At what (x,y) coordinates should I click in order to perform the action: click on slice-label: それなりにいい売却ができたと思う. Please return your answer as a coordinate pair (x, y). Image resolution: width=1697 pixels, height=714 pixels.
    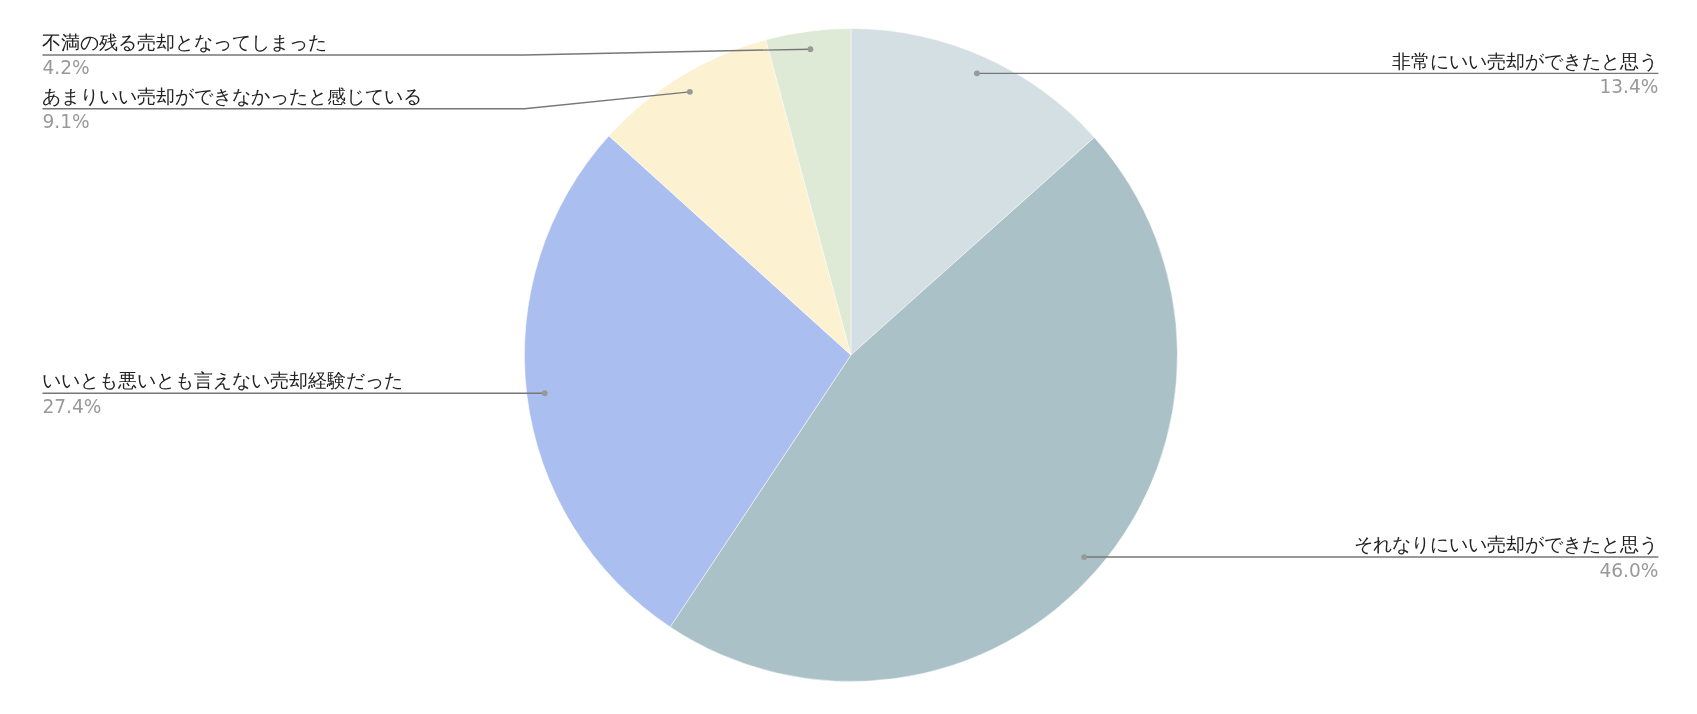
    Looking at the image, I should click on (1506, 545).